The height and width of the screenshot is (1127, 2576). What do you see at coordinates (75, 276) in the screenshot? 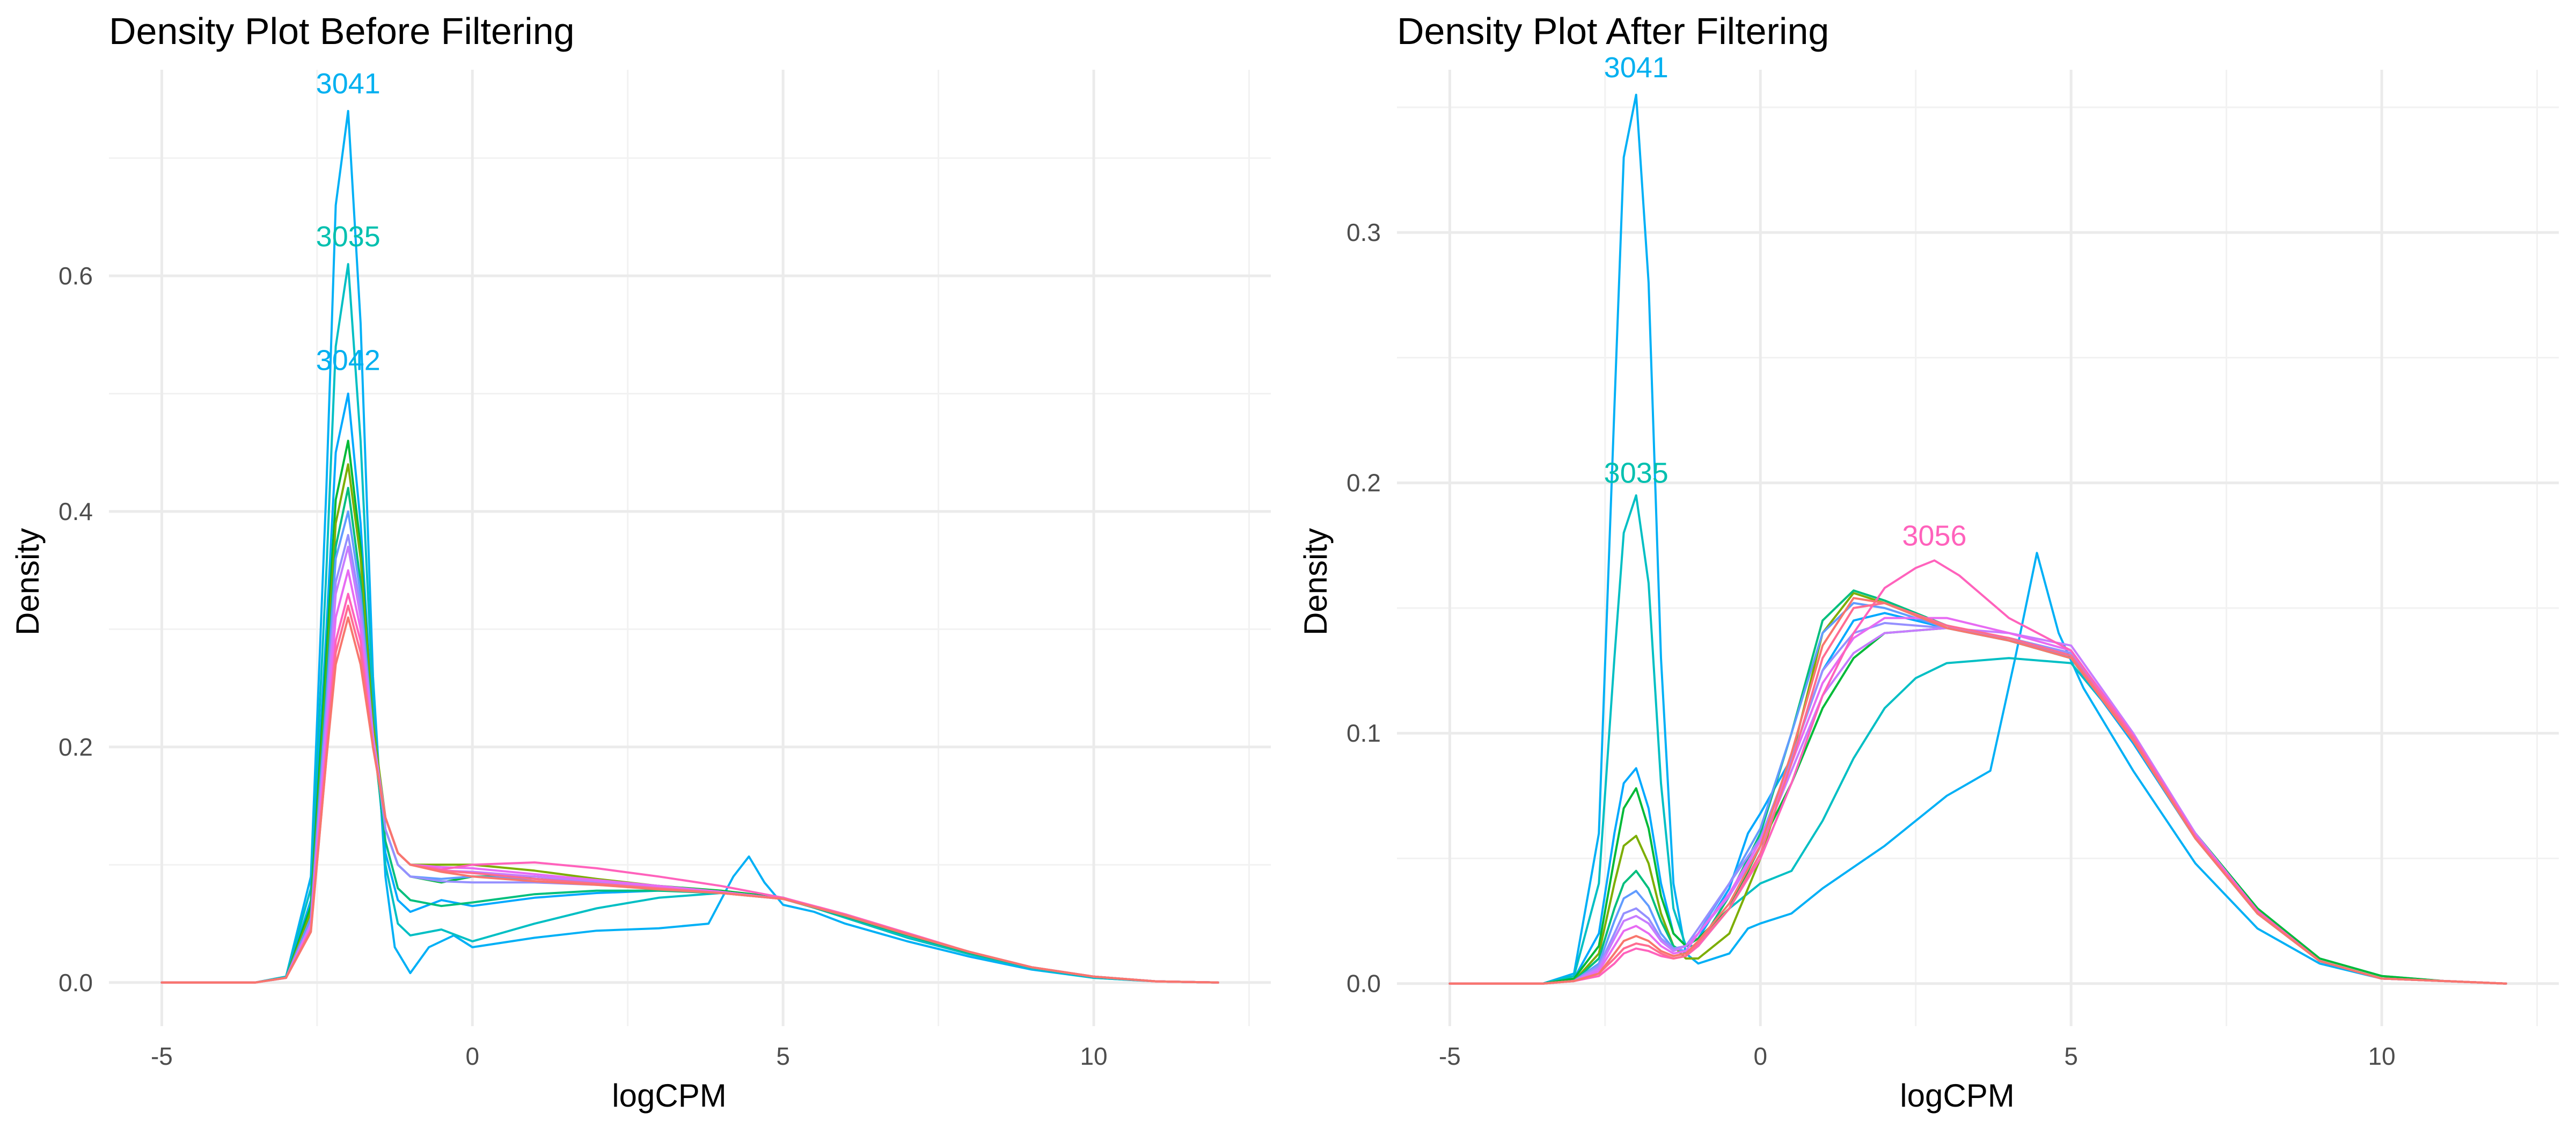
I see `y-tick-label: 0.6` at bounding box center [75, 276].